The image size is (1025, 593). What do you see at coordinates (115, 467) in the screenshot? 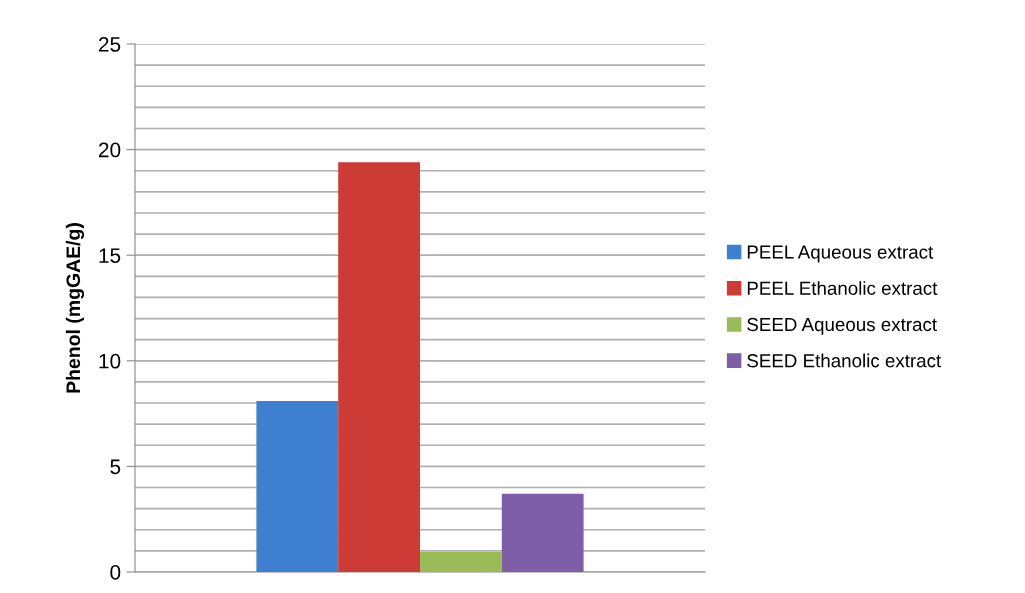
I see `y-tick-label: 5` at bounding box center [115, 467].